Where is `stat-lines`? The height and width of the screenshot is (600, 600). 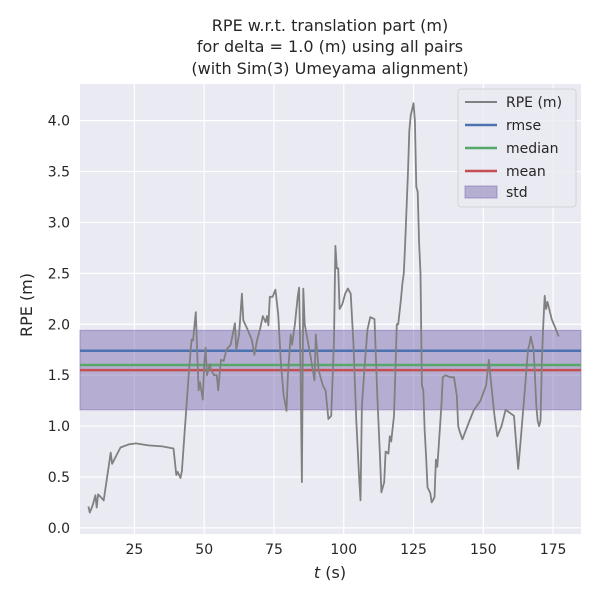
stat-lines is located at coordinates (330, 360).